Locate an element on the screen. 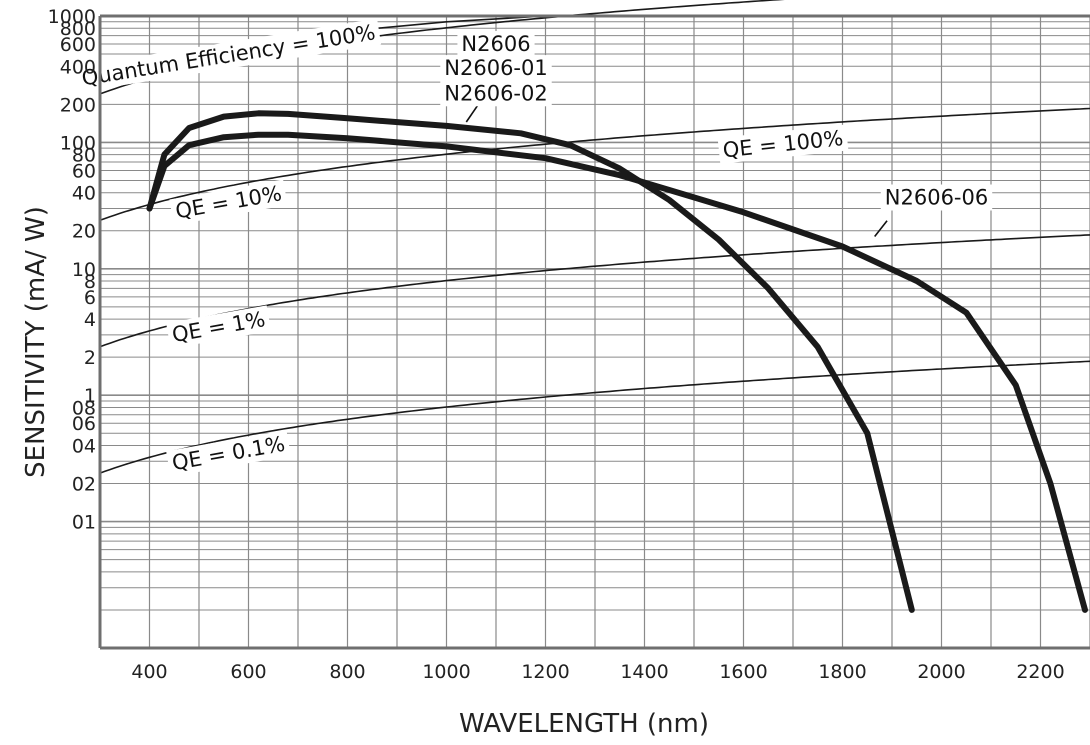 This screenshot has width=1090, height=745. y-tick-label: 40 is located at coordinates (84, 194).